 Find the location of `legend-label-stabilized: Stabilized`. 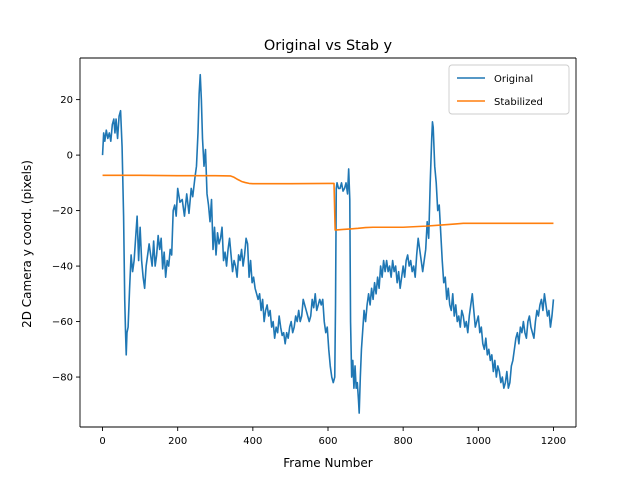

legend-label-stabilized: Stabilized is located at coordinates (518, 102).